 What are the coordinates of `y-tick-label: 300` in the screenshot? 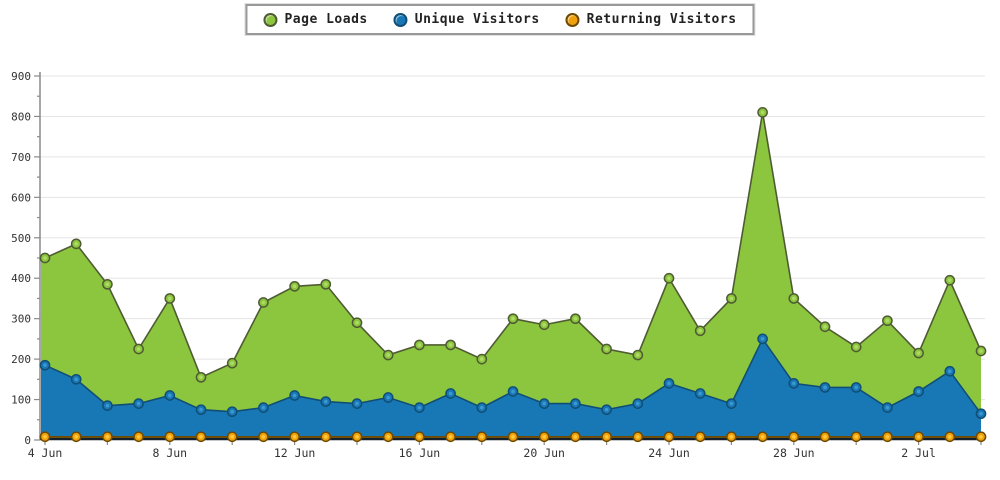 It's located at (21, 319).